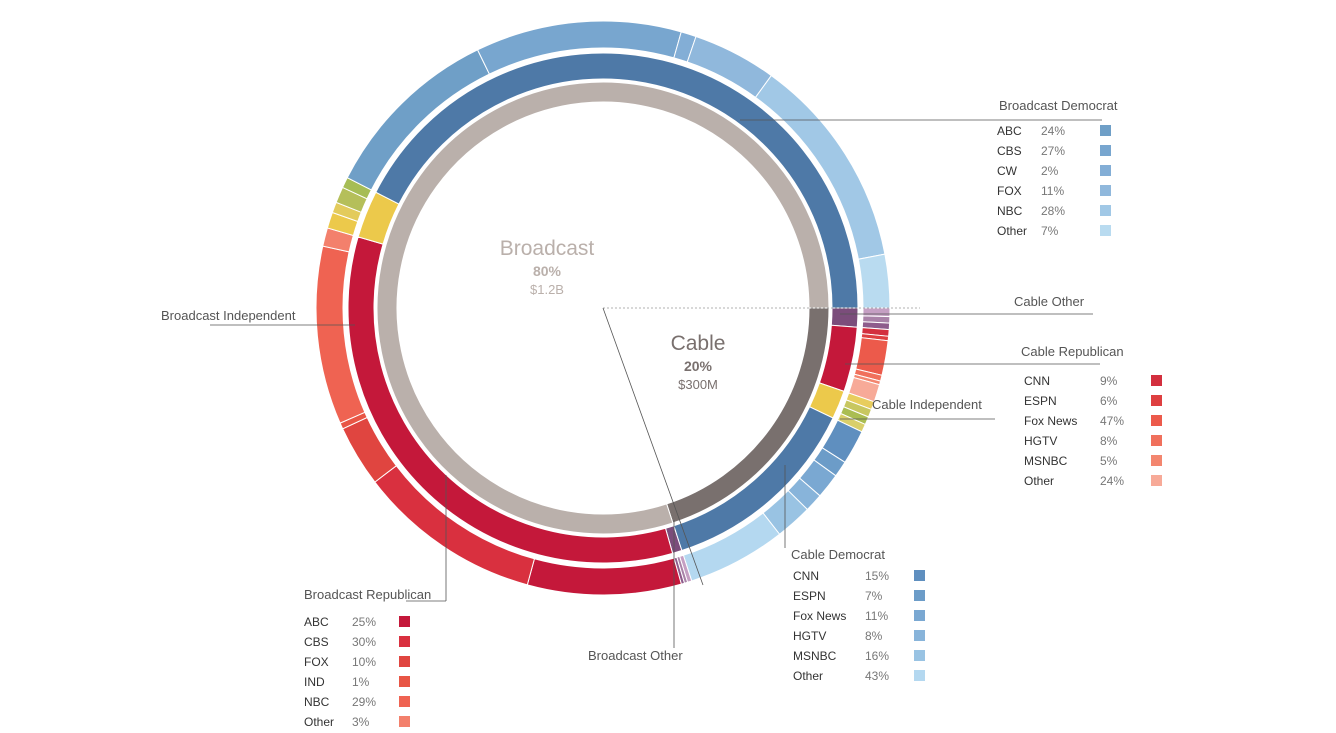 This screenshot has width=1336, height=733. I want to click on title-cable-democrat: Cable Democrat, so click(838, 554).